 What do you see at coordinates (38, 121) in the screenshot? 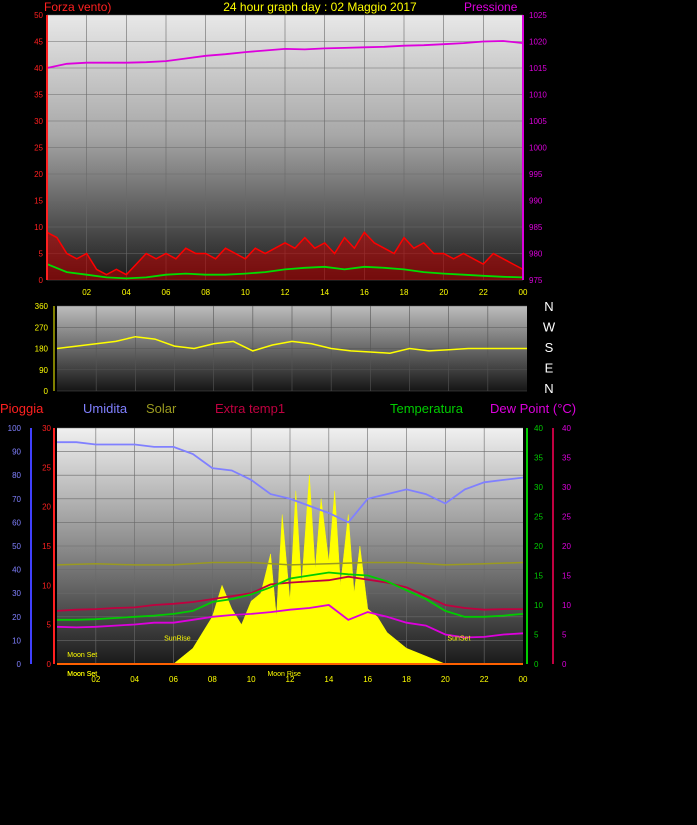
I see `wind-tick-label: 30` at bounding box center [38, 121].